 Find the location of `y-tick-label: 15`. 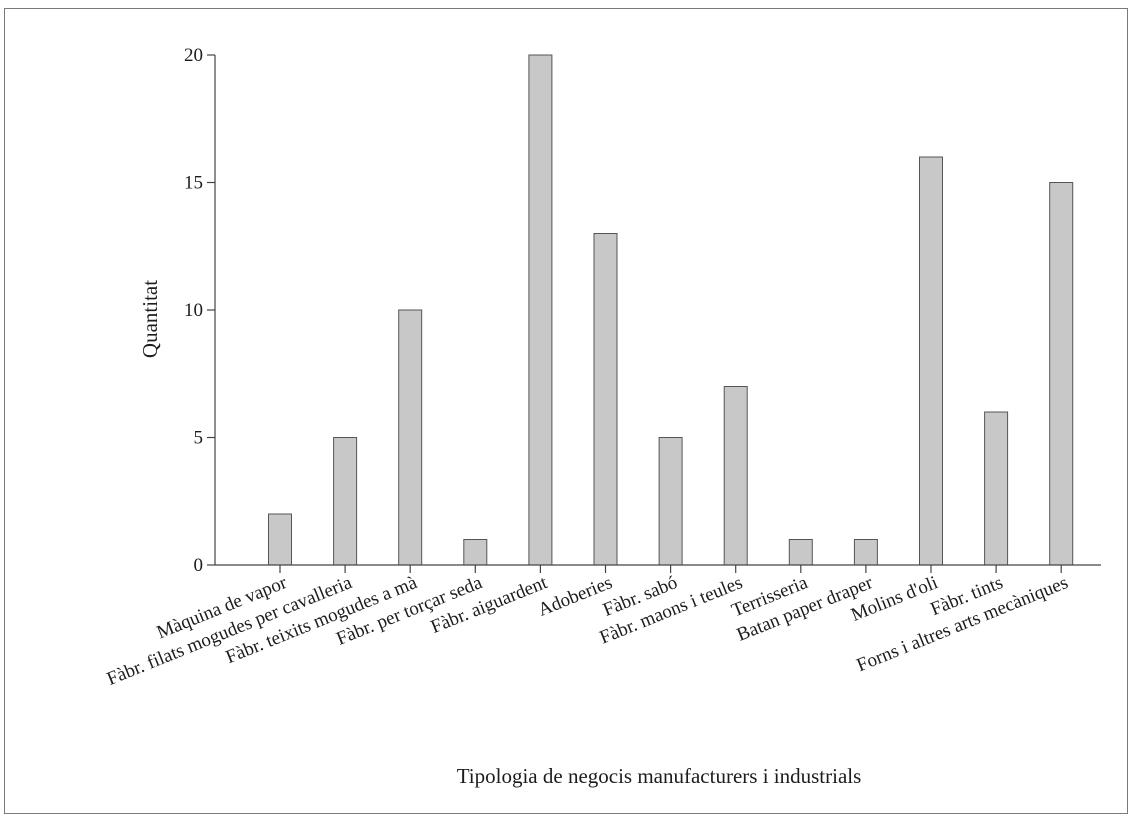

y-tick-label: 15 is located at coordinates (193, 183).